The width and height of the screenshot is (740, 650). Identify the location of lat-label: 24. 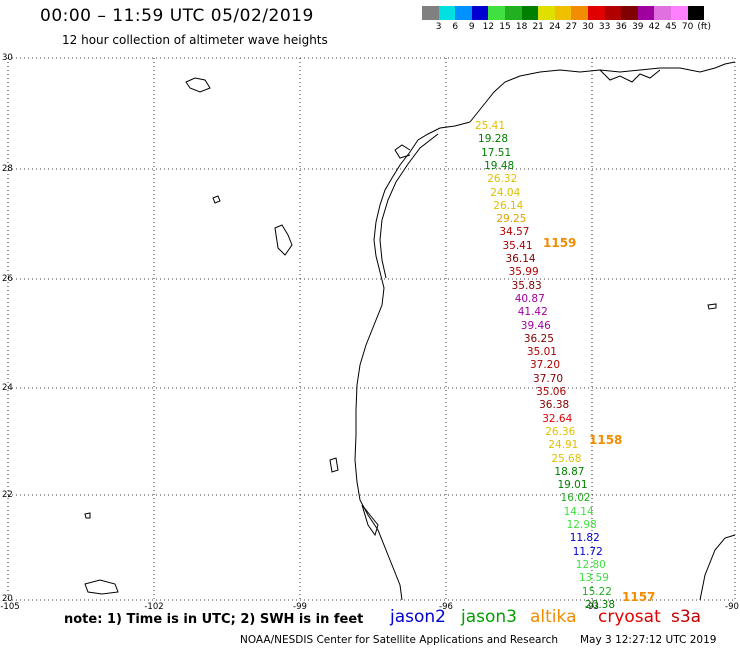
(7, 388).